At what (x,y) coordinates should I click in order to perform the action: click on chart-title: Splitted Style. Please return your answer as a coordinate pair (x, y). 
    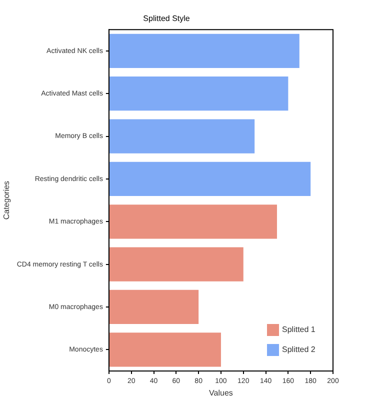
    Looking at the image, I should click on (166, 19).